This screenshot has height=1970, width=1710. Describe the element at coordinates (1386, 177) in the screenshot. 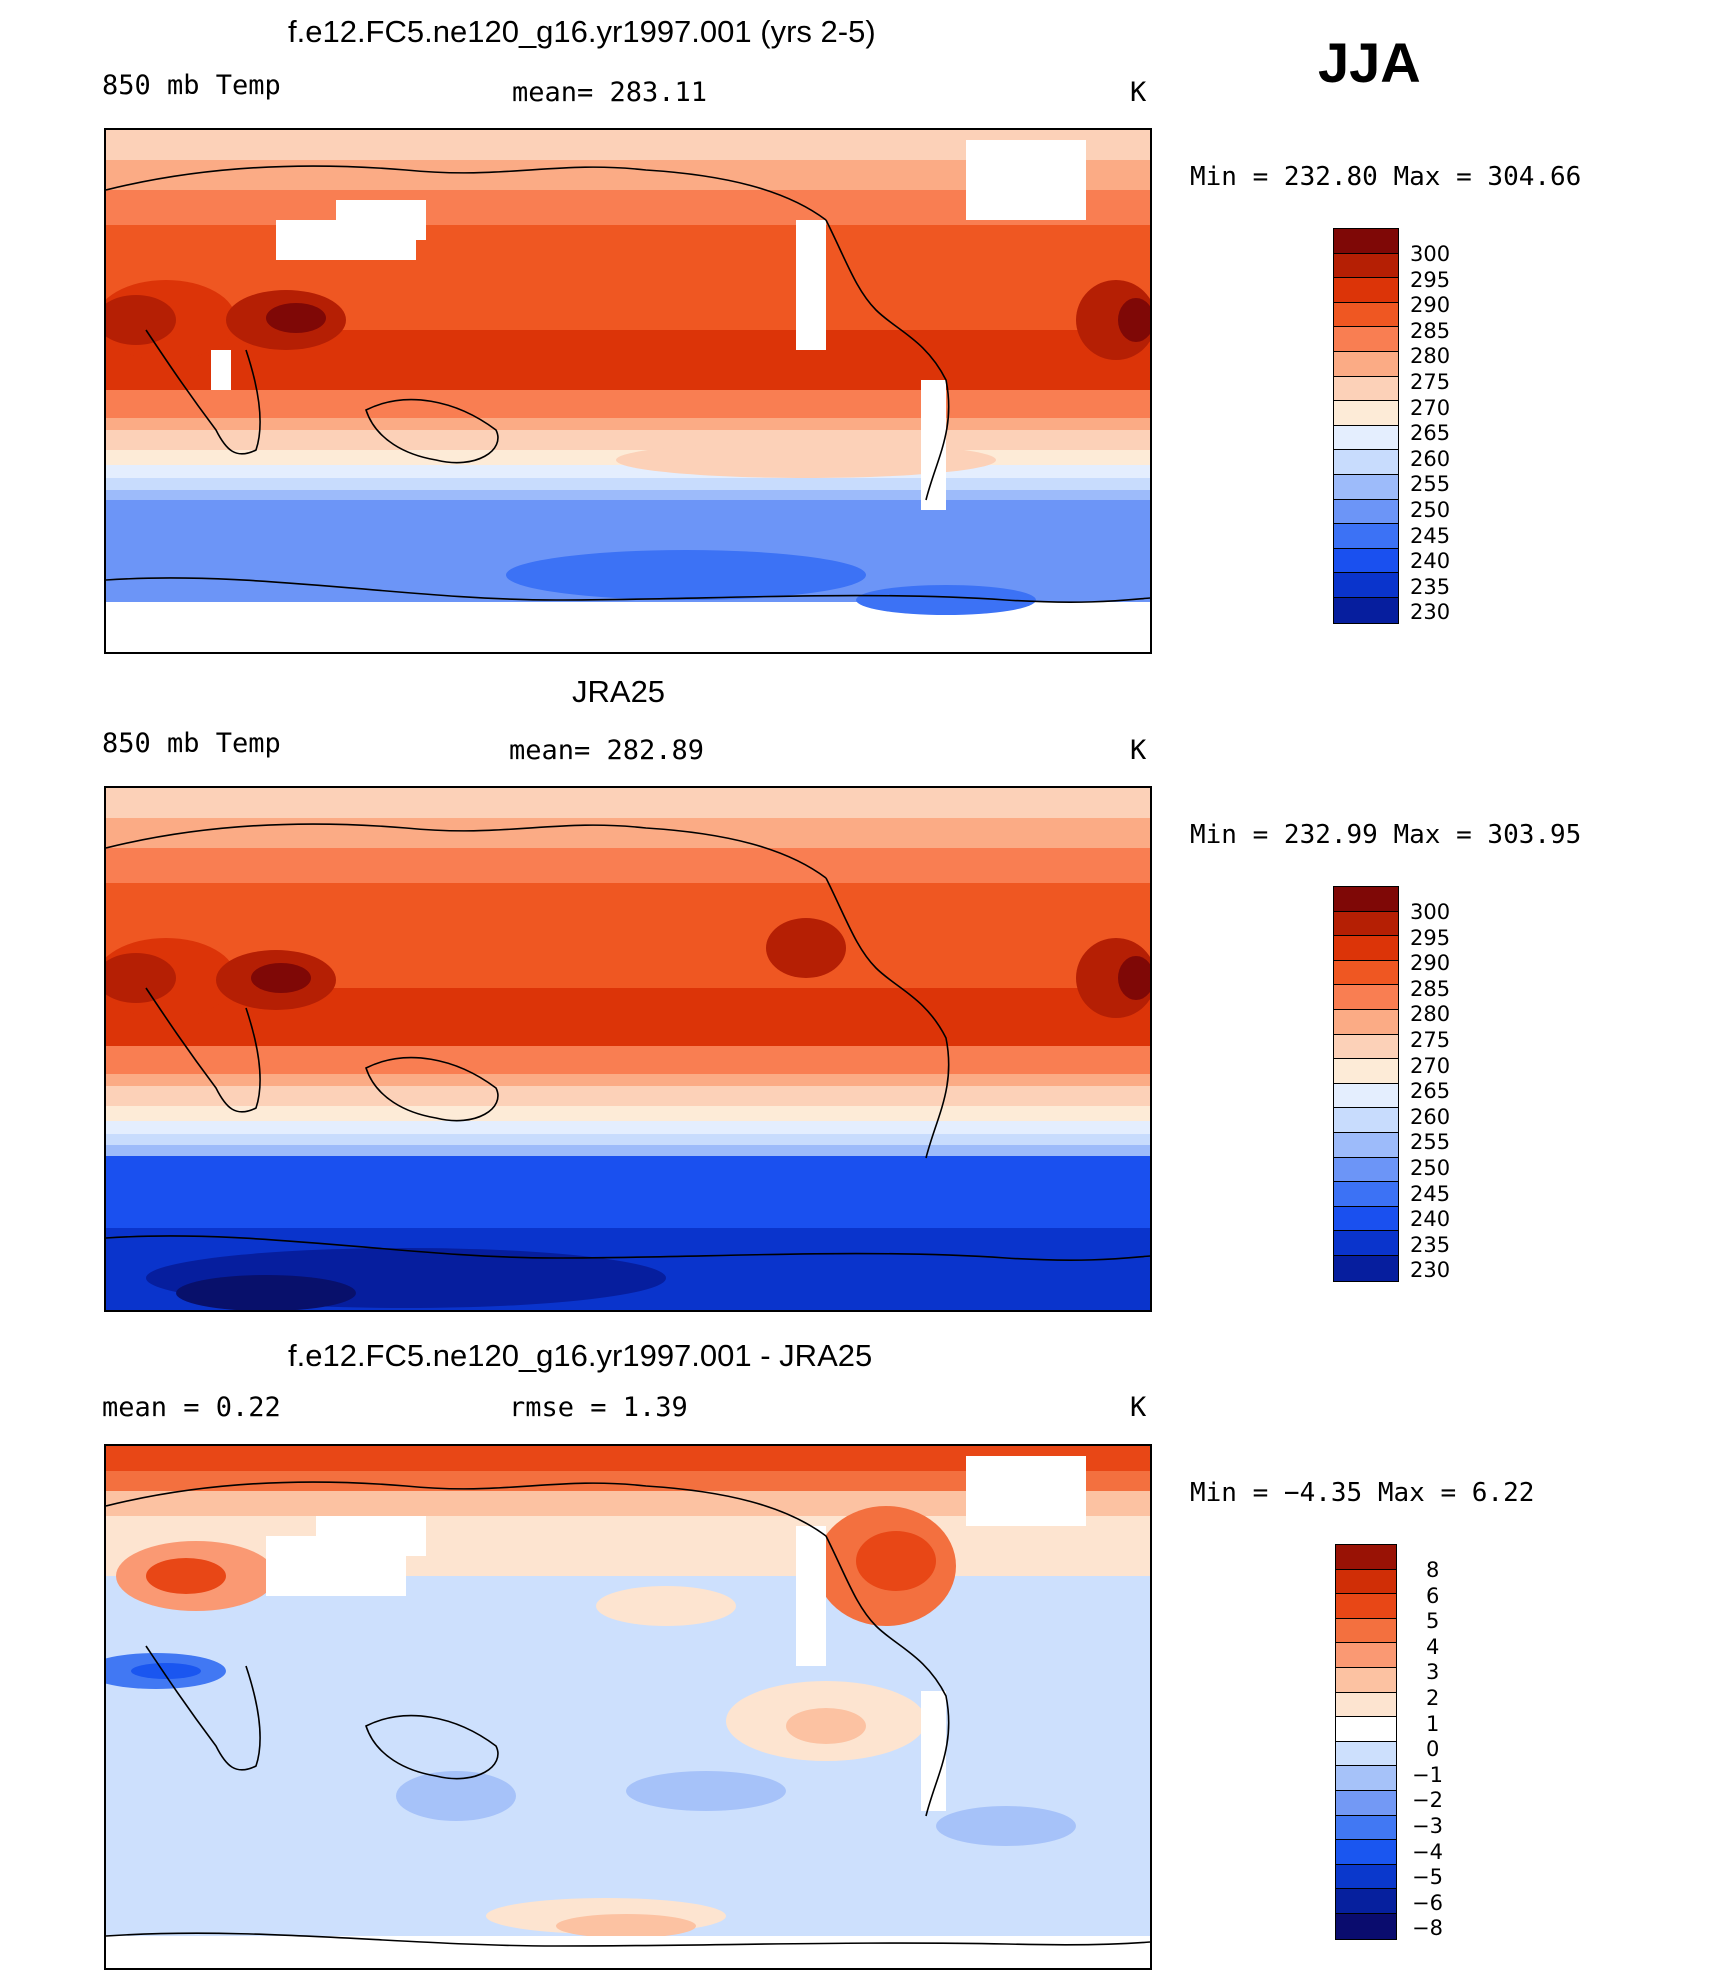

I see `panel-1-min-max: Min = 232.80 Max = 304.66` at that location.